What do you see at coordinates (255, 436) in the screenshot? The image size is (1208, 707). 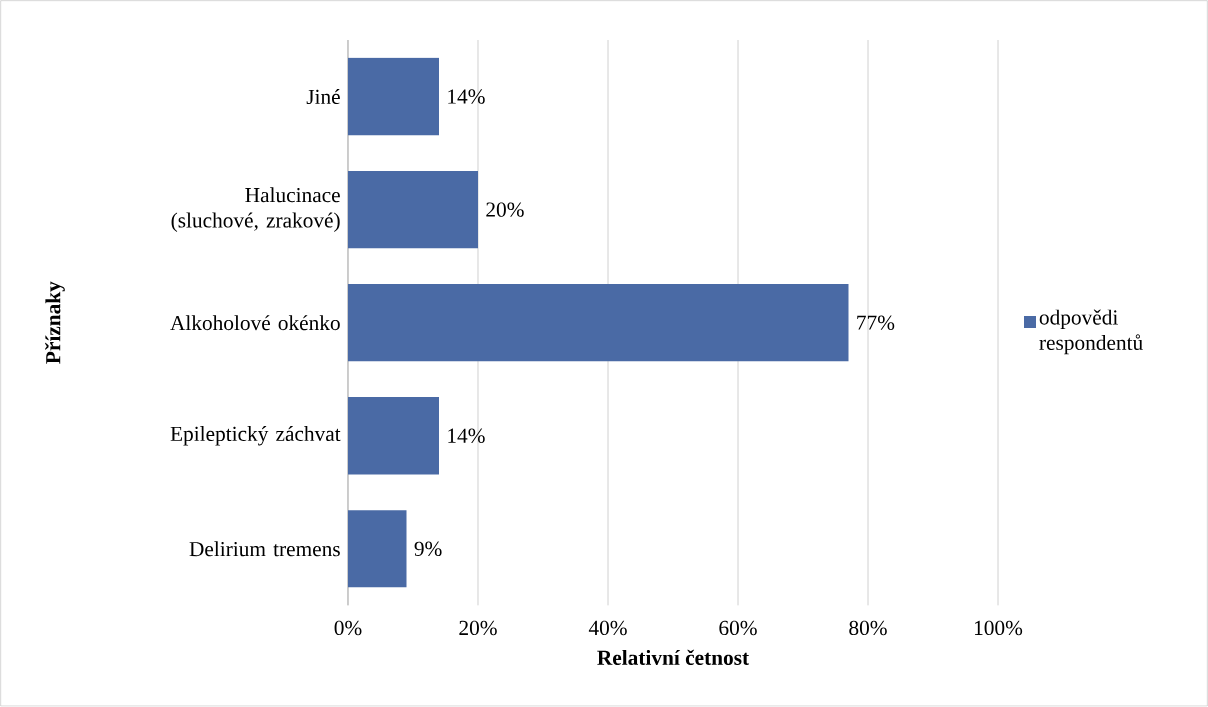 I see `y-tick-label: Epileptický záchvat` at bounding box center [255, 436].